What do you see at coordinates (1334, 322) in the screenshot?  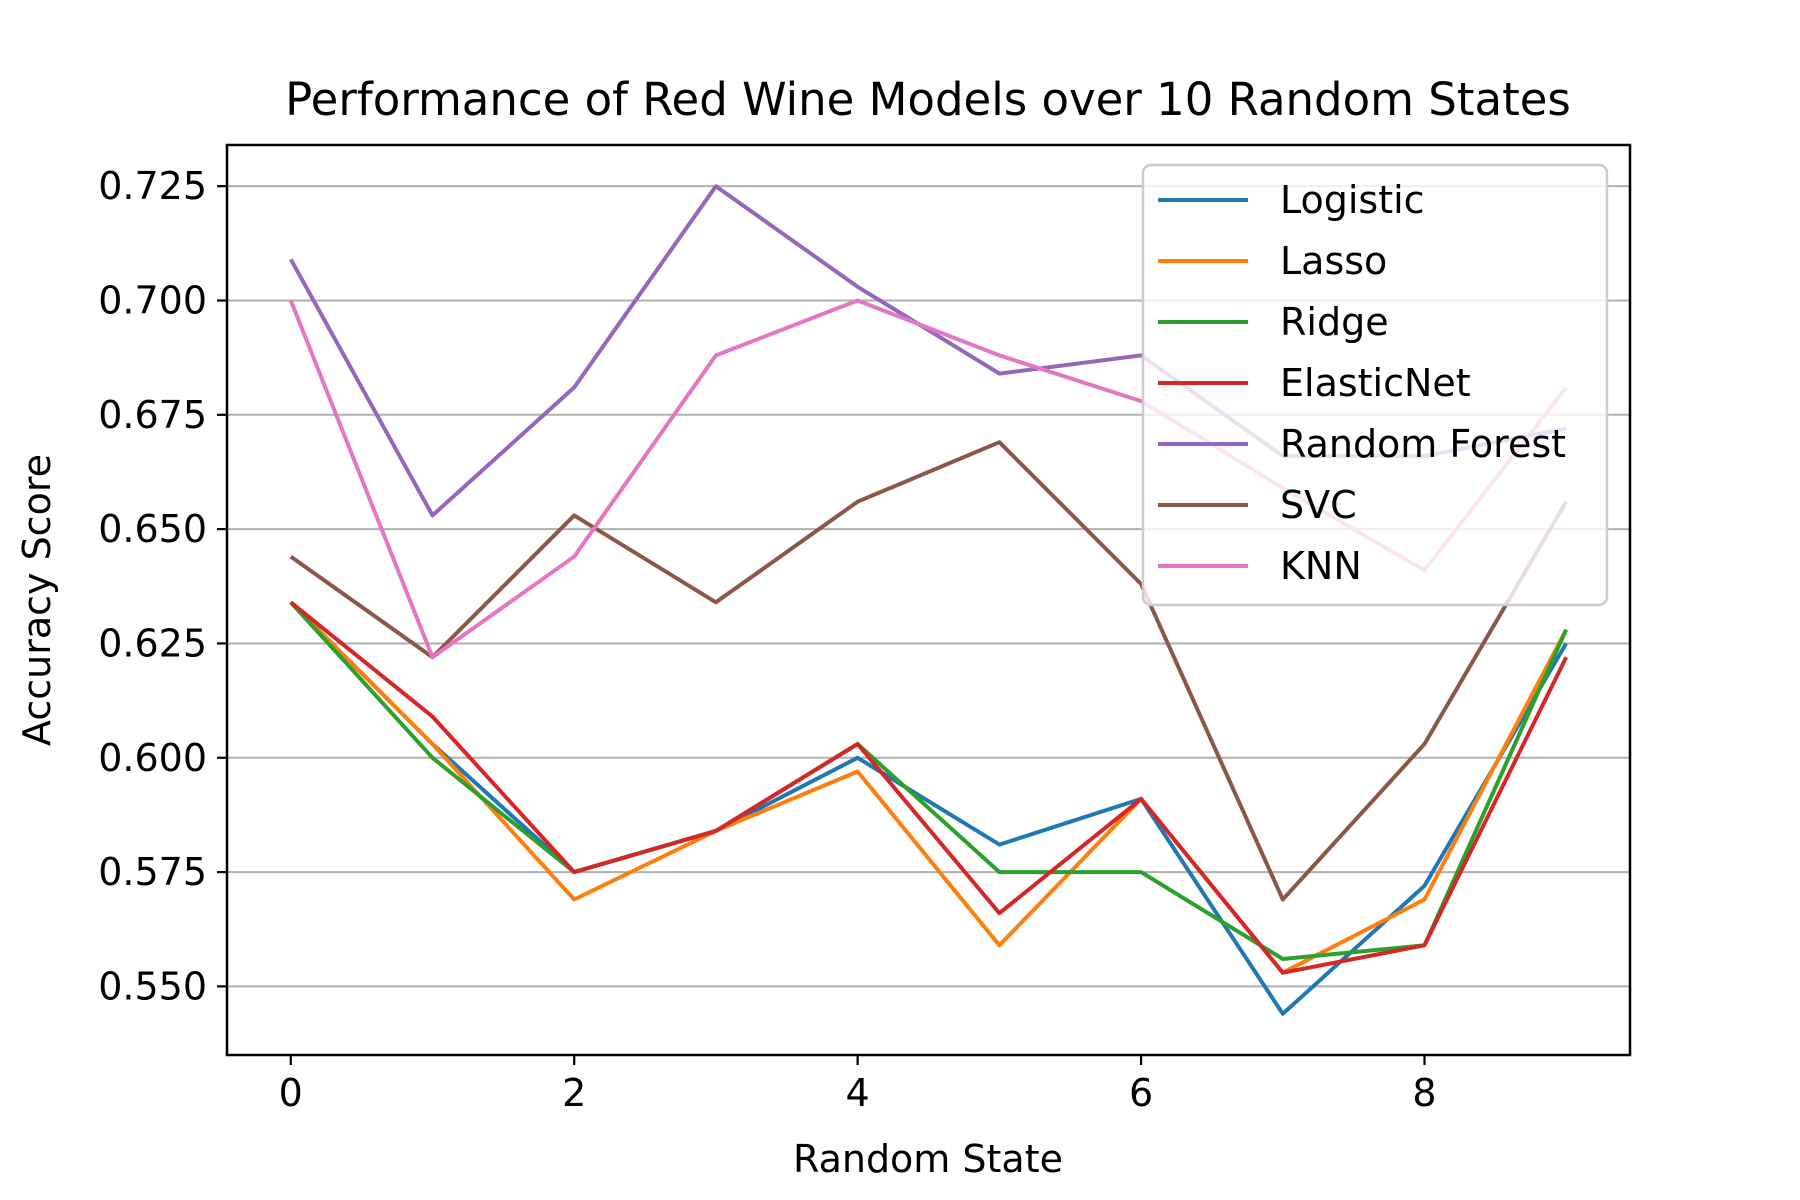 I see `legend-label-ridge: Ridge` at bounding box center [1334, 322].